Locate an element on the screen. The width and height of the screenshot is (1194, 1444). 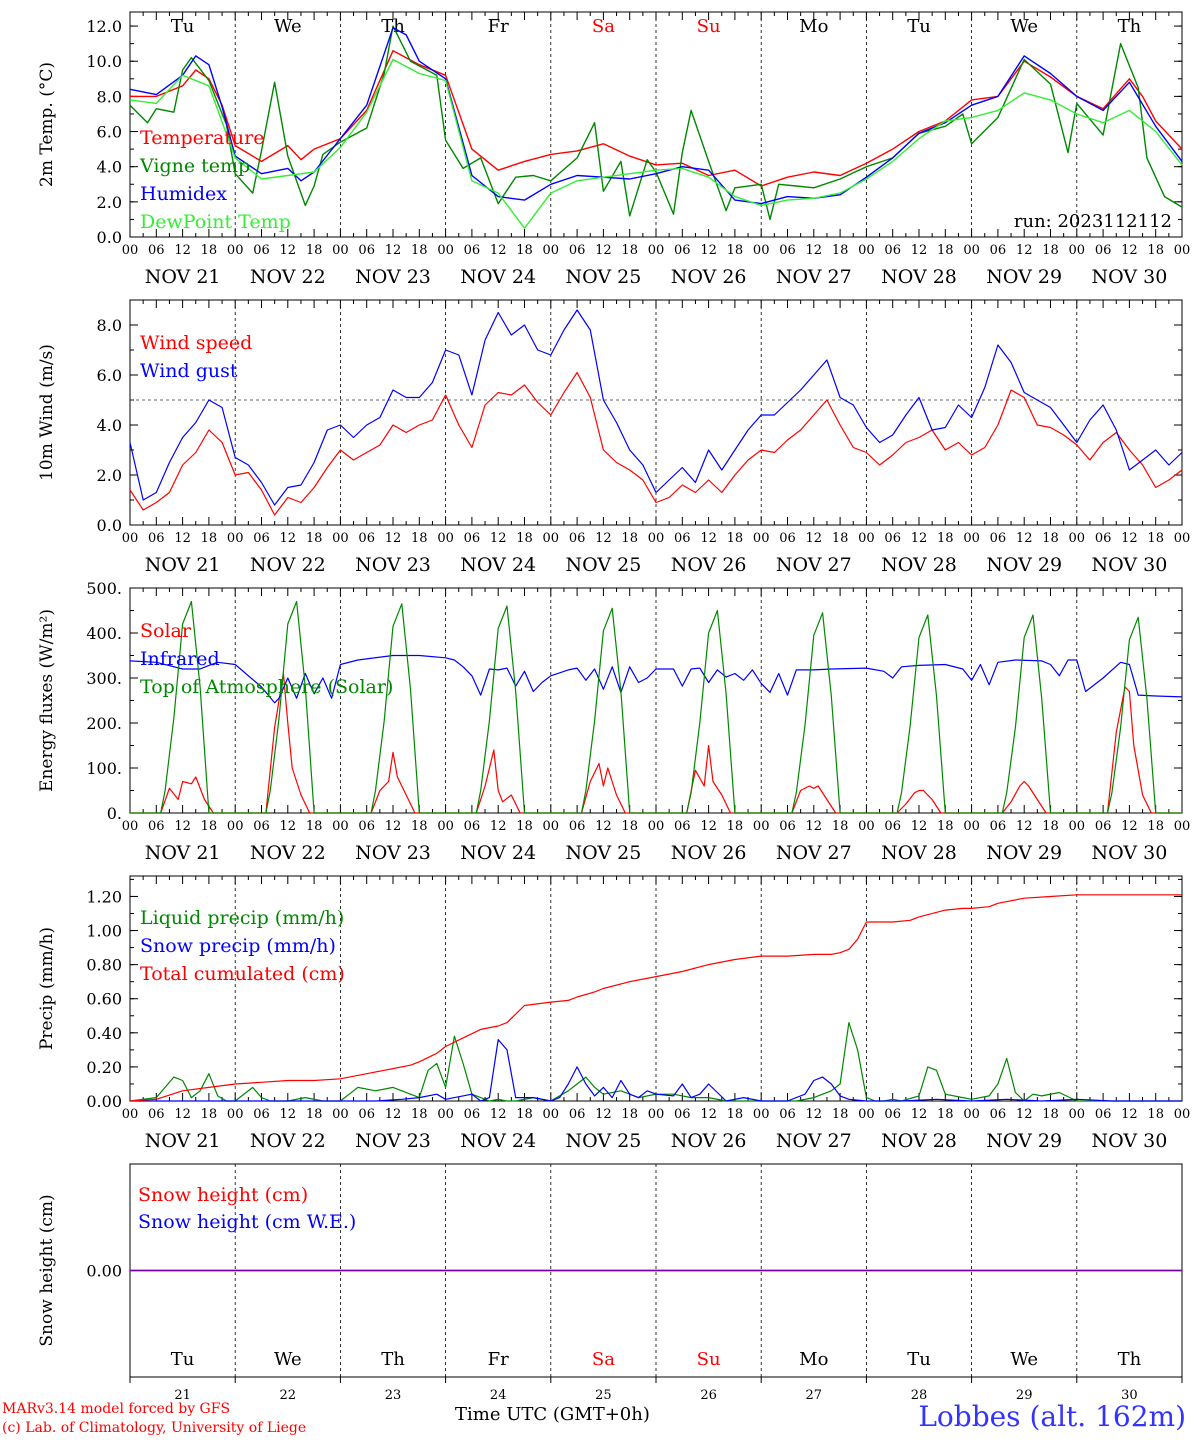
day-label: NOV 22 is located at coordinates (288, 277).